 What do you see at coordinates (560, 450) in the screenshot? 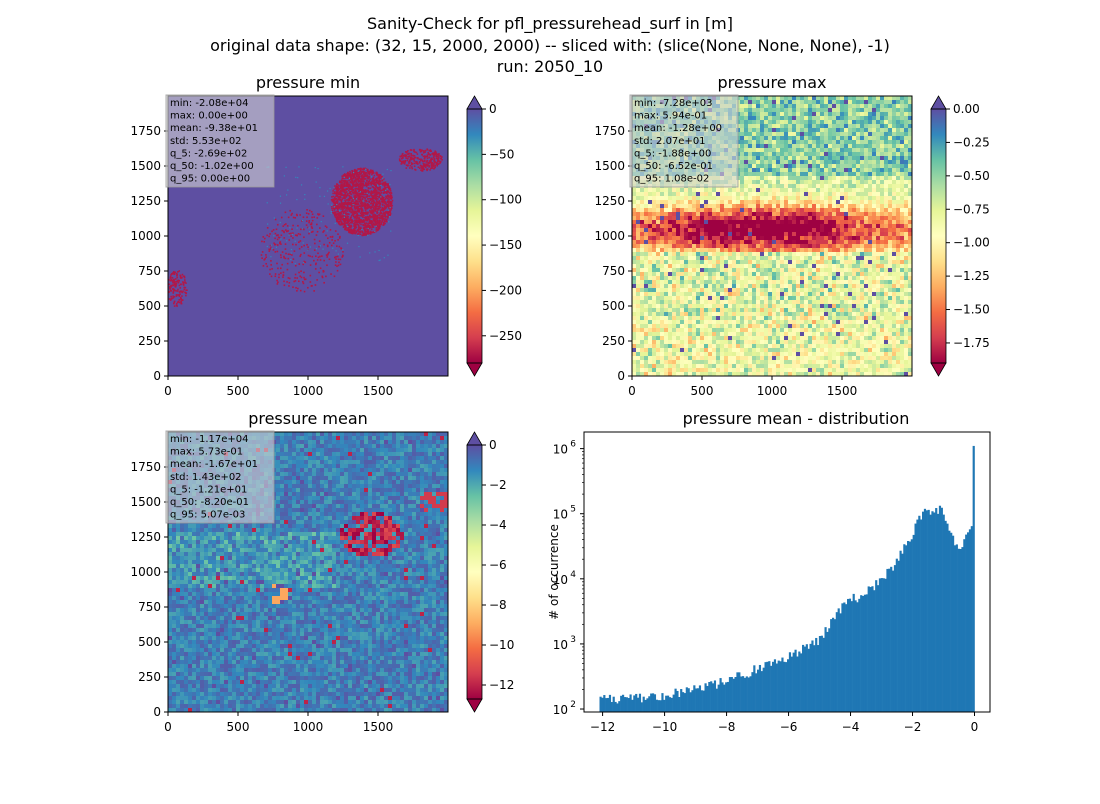
I see `y-tick-label: 10` at bounding box center [560, 450].